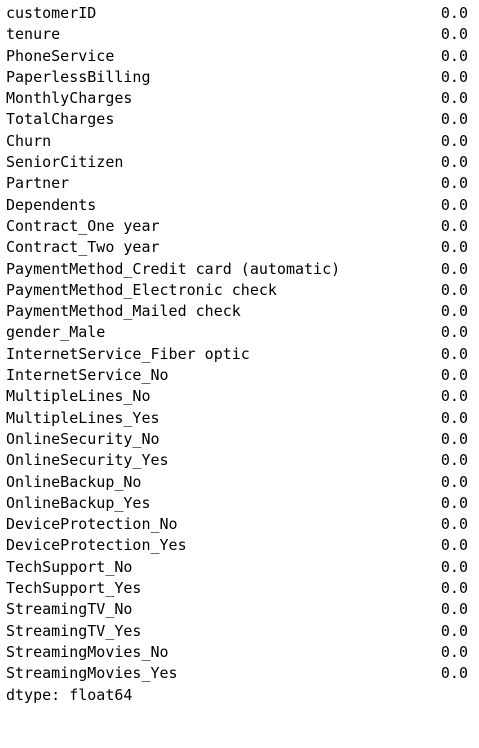 Image resolution: width=479 pixels, height=748 pixels. Describe the element at coordinates (33, 34) in the screenshot. I see `row-label: tenure` at that location.